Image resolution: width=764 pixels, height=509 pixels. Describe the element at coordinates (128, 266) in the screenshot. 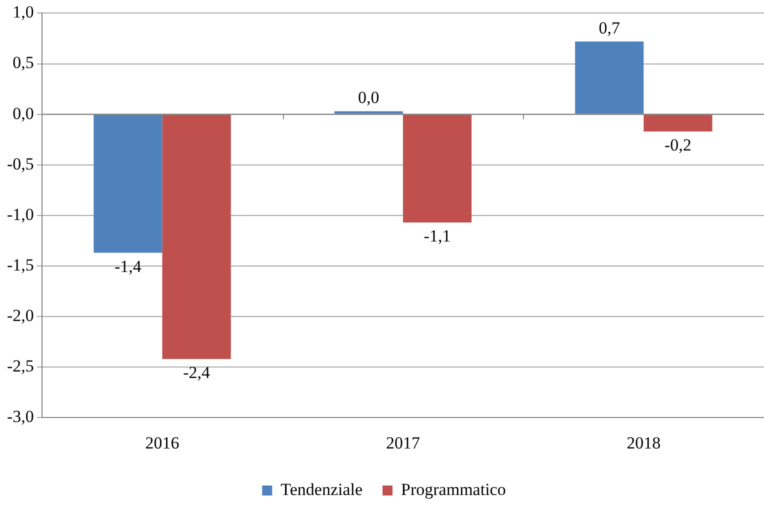

I see `data-label: -1,4` at that location.